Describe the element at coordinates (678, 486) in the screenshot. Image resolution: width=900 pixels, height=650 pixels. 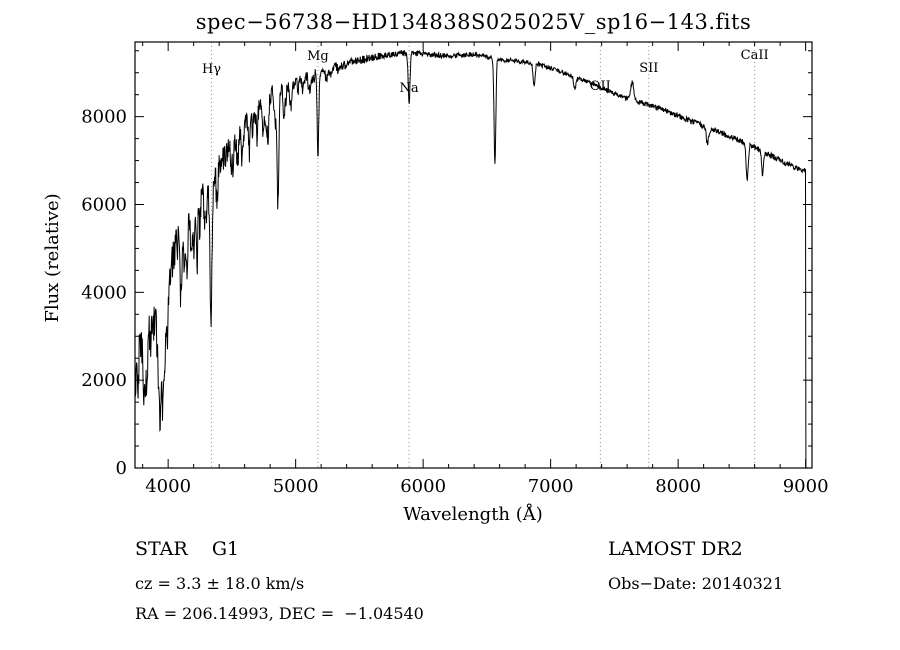
I see `x-tick-label: 8000` at that location.